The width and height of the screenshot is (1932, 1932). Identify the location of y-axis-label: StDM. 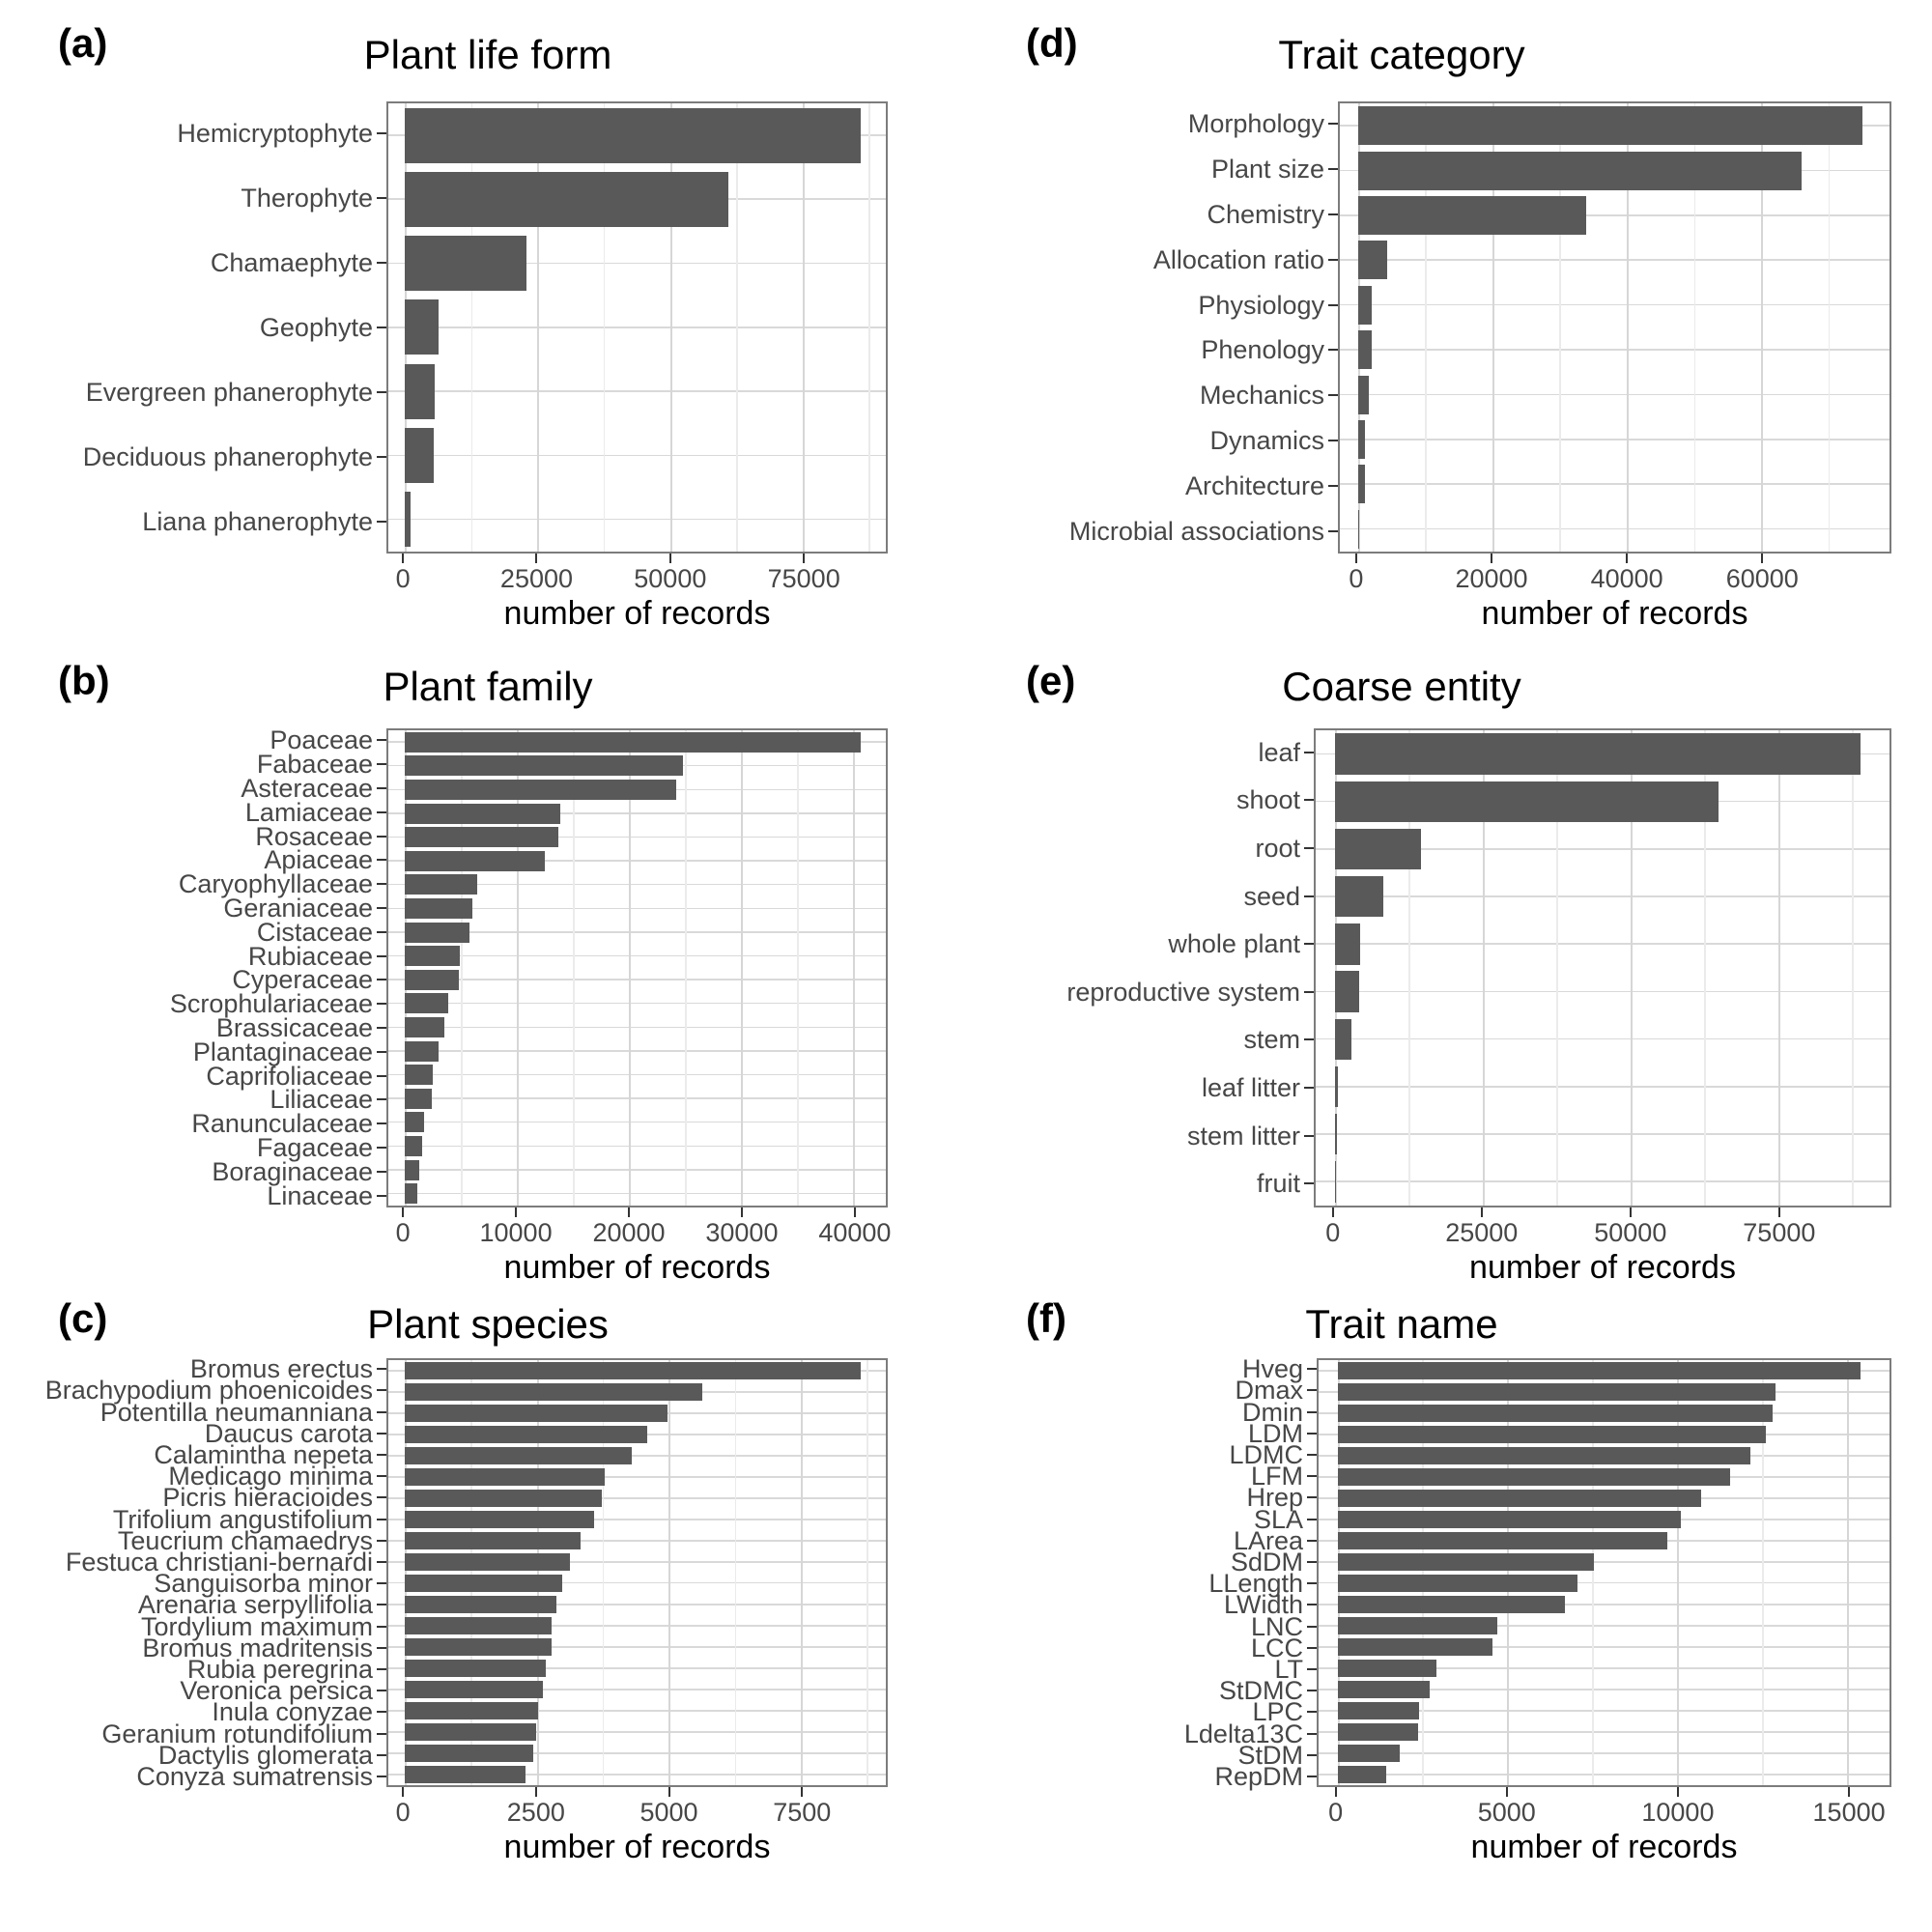
(1270, 1755).